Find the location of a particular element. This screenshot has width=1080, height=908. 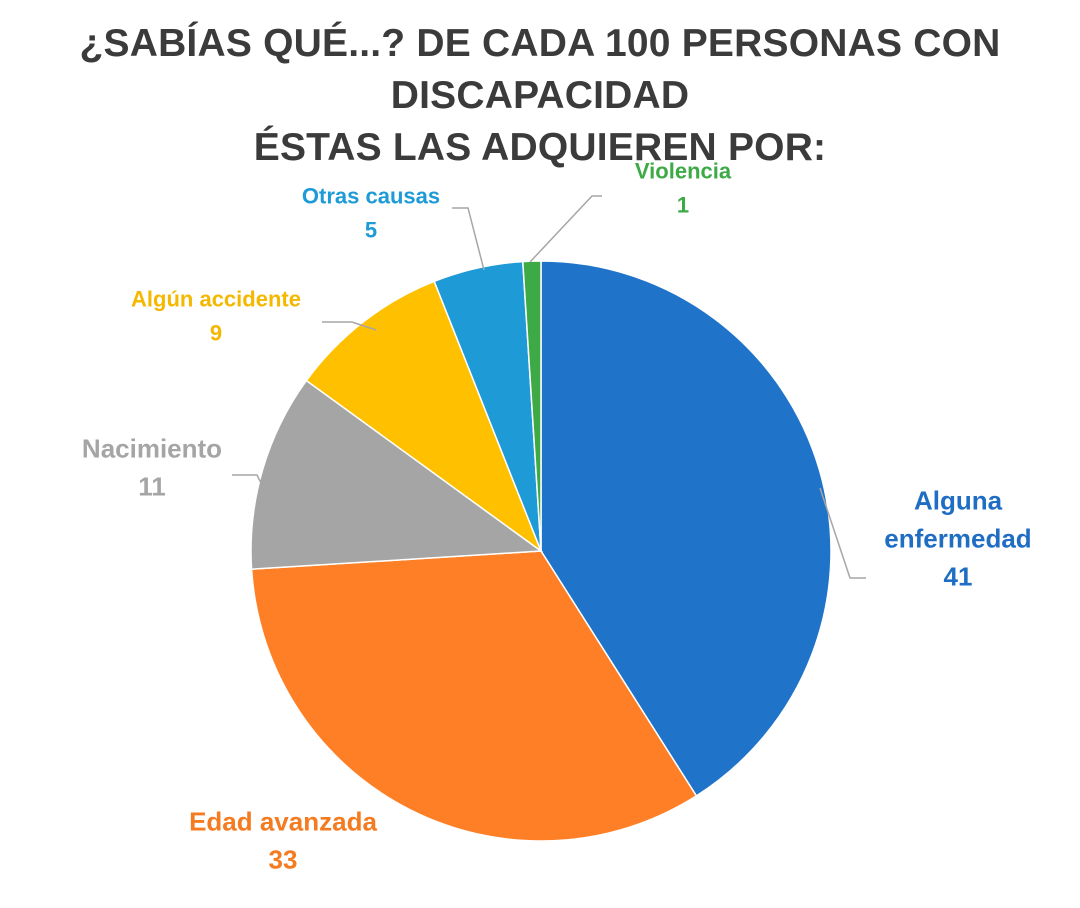

data-label-name: Violencia is located at coordinates (683, 171).